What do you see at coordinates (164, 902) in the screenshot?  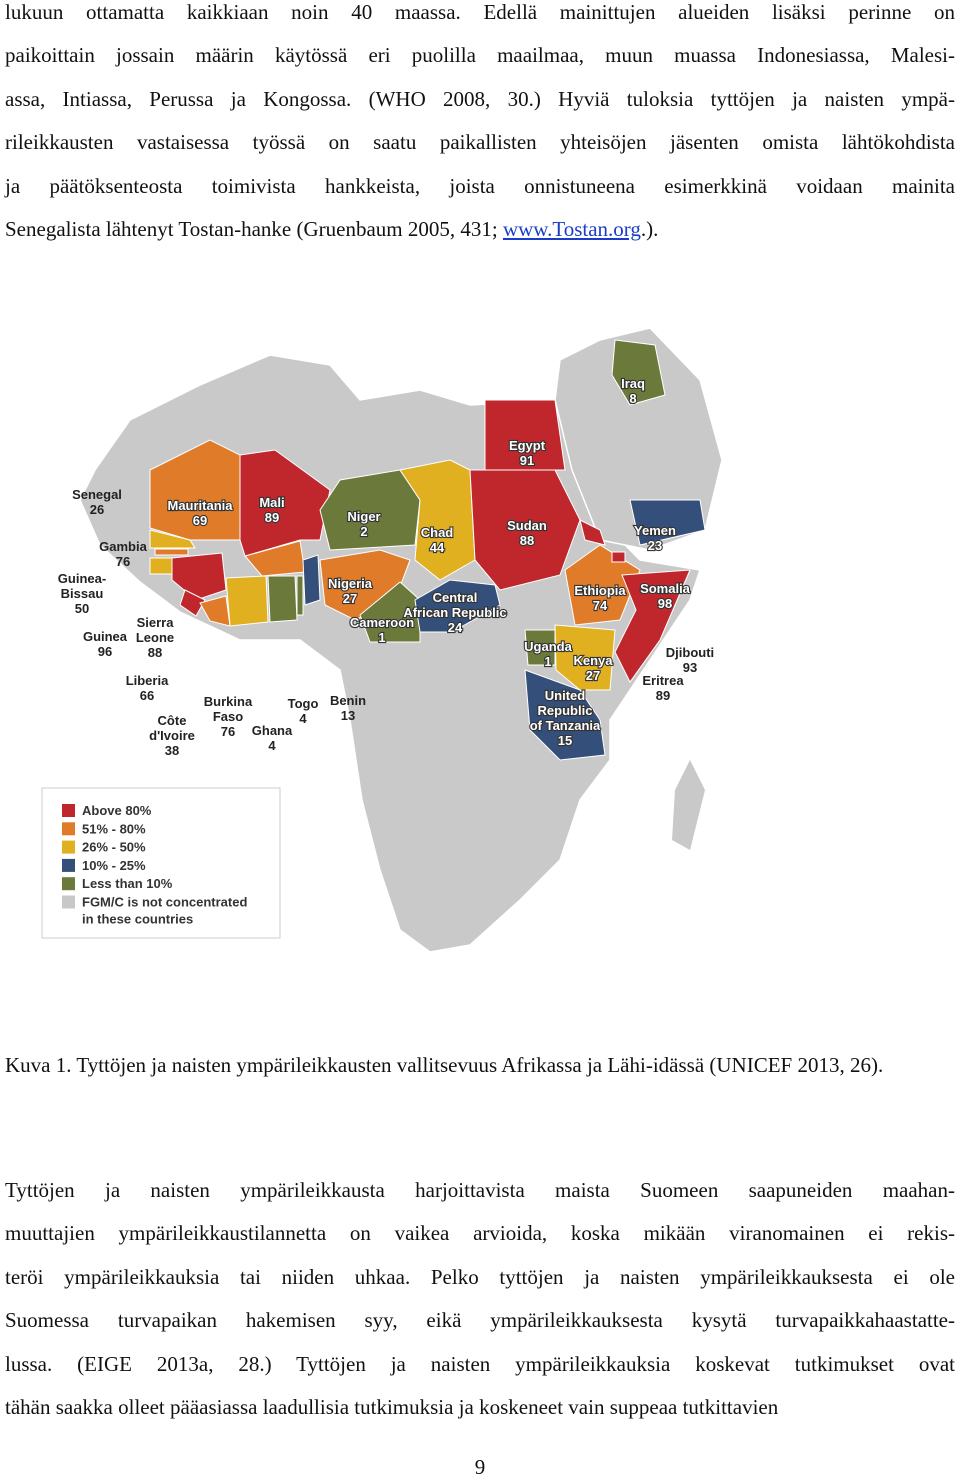 I see `legend-label: FGM/C is not concentrated` at bounding box center [164, 902].